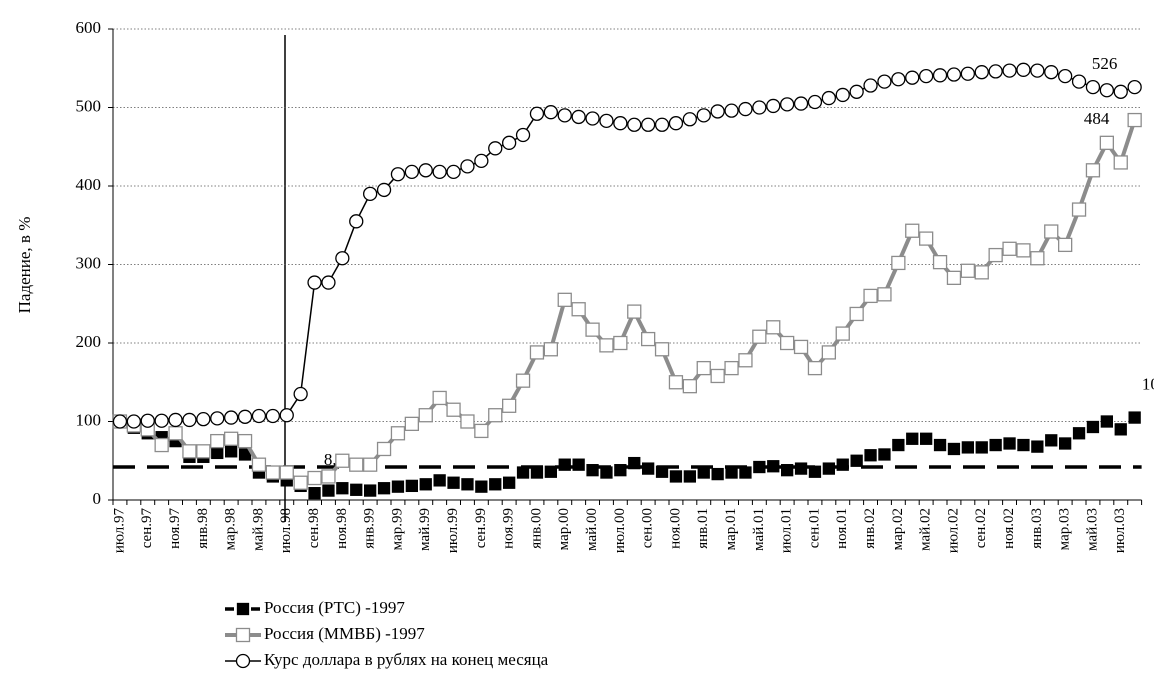 The width and height of the screenshot is (1154, 688). What do you see at coordinates (536, 528) in the screenshot?
I see `x-tick-label: янв.00` at bounding box center [536, 528].